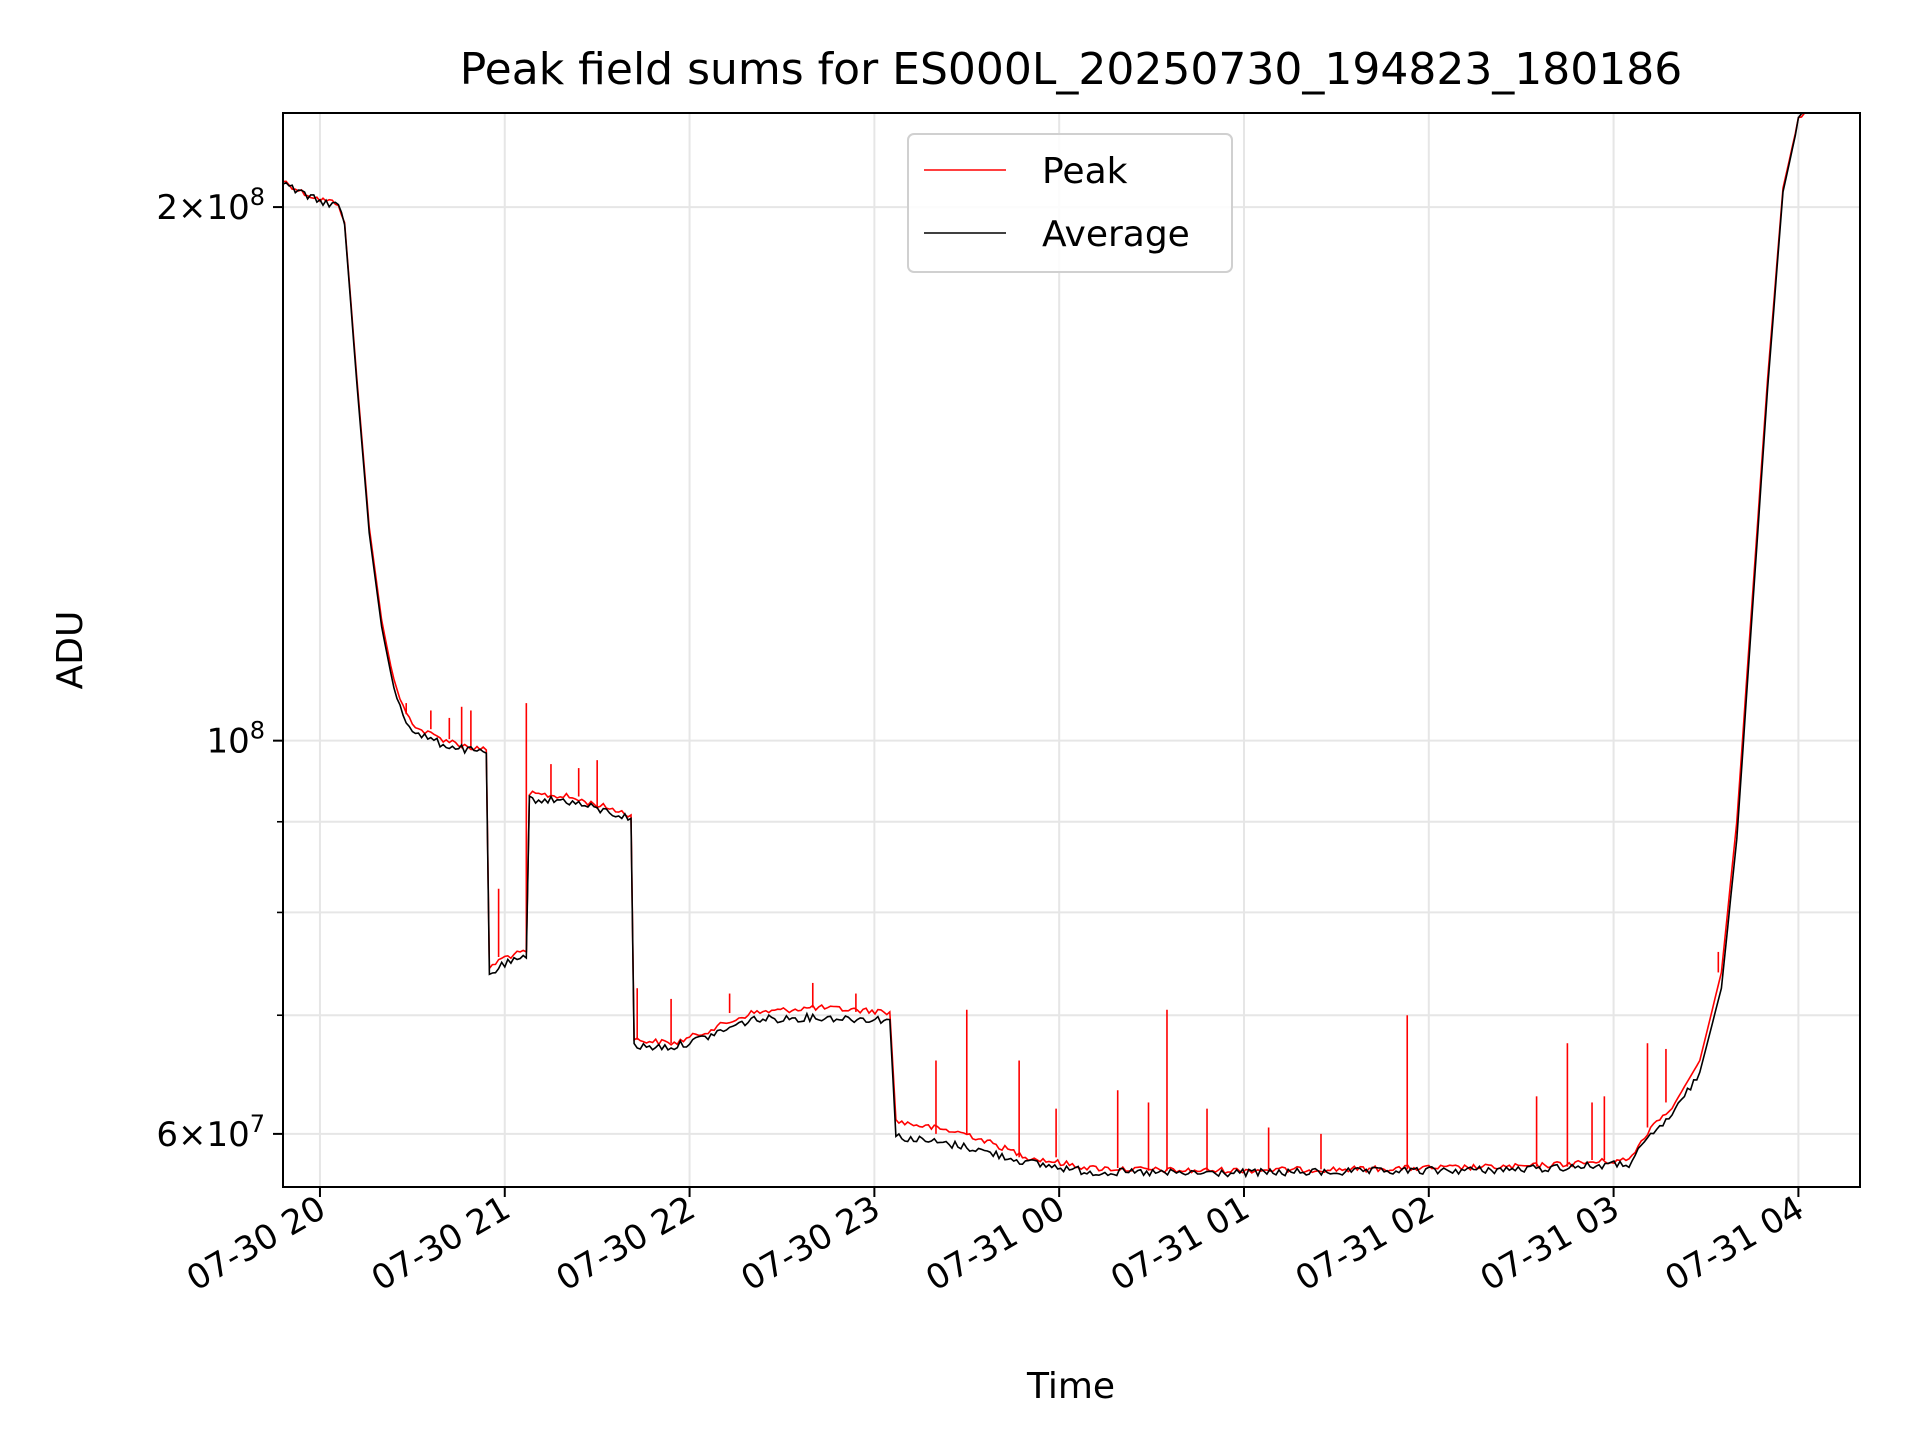 The height and width of the screenshot is (1440, 1920). Describe the element at coordinates (441, 1243) in the screenshot. I see `x-tick-label: 07-30 21` at that location.